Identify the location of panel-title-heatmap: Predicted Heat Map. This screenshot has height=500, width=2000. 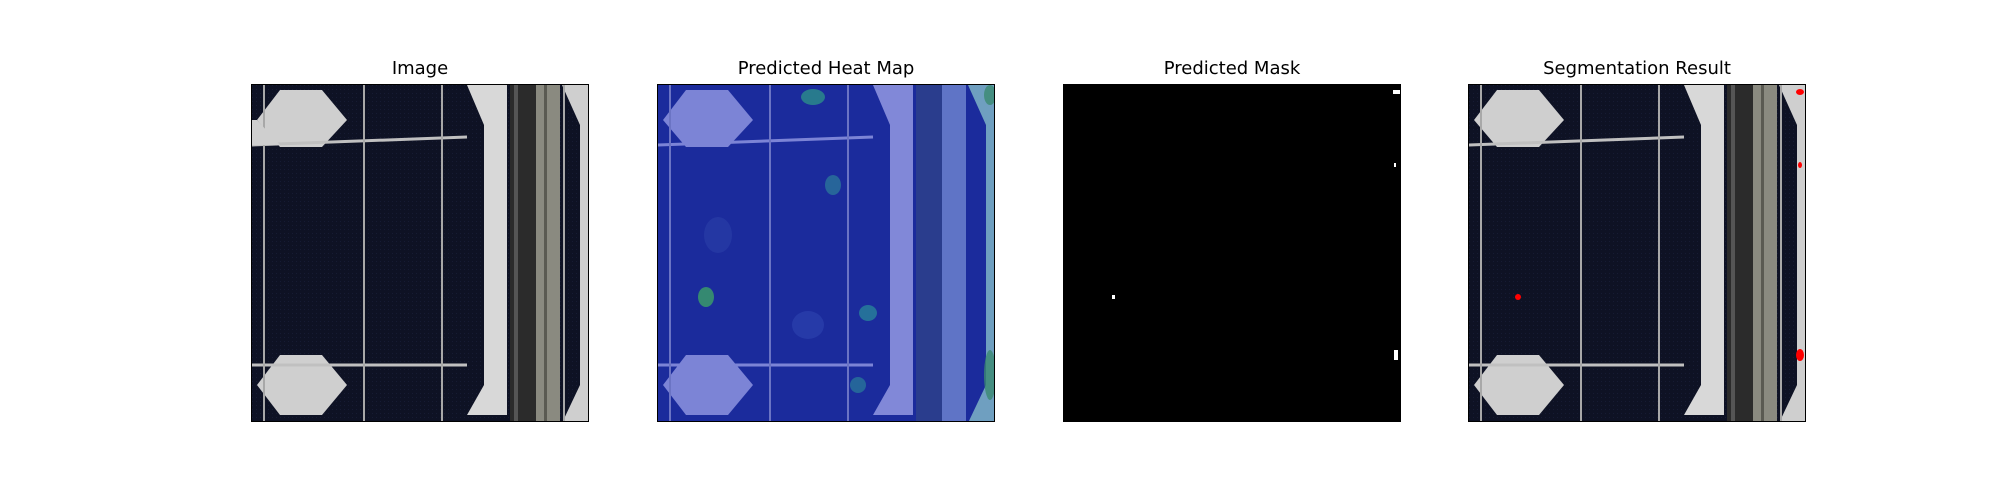
(826, 68).